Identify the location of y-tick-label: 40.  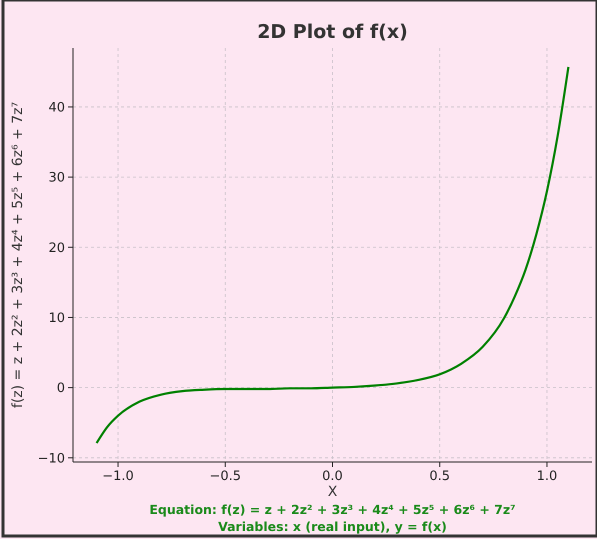
(56, 108).